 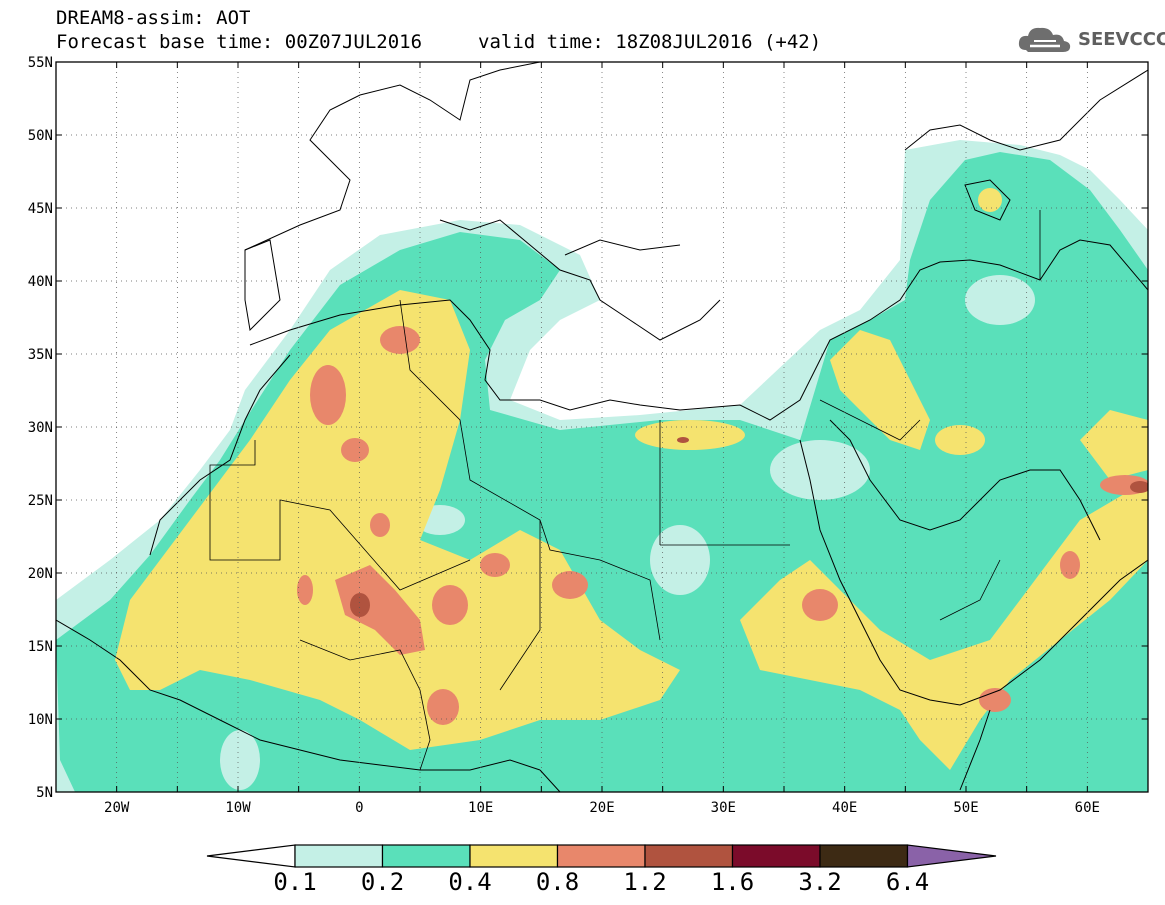 What do you see at coordinates (844, 808) in the screenshot?
I see `lon-label: 40E` at bounding box center [844, 808].